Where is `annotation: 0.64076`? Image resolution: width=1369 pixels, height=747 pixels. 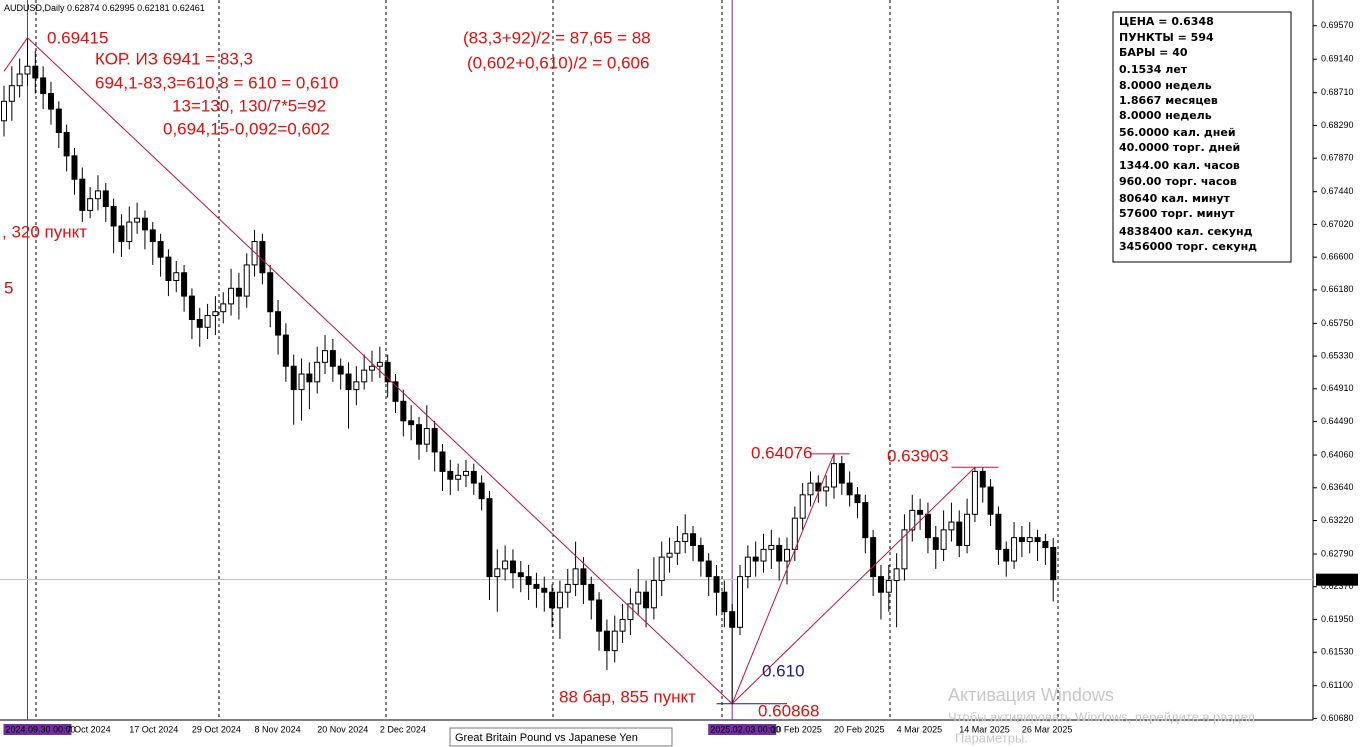 annotation: 0.64076 is located at coordinates (781, 452).